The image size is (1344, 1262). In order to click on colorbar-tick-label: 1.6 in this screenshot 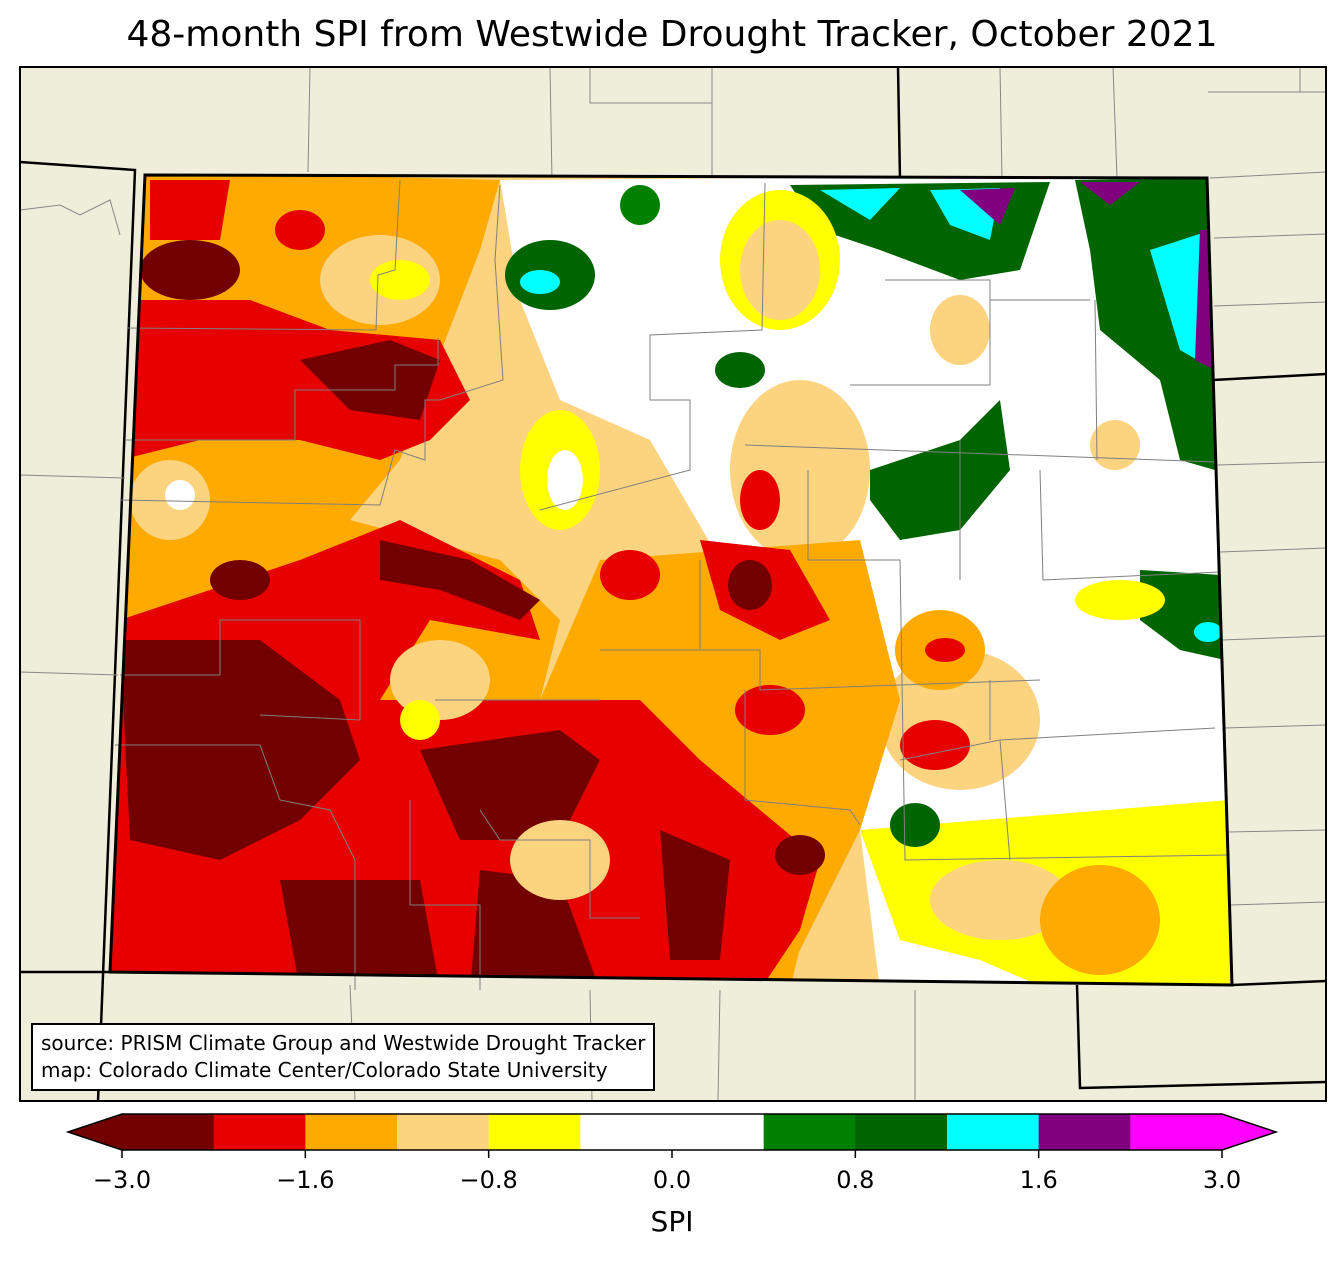, I will do `click(1038, 1180)`.